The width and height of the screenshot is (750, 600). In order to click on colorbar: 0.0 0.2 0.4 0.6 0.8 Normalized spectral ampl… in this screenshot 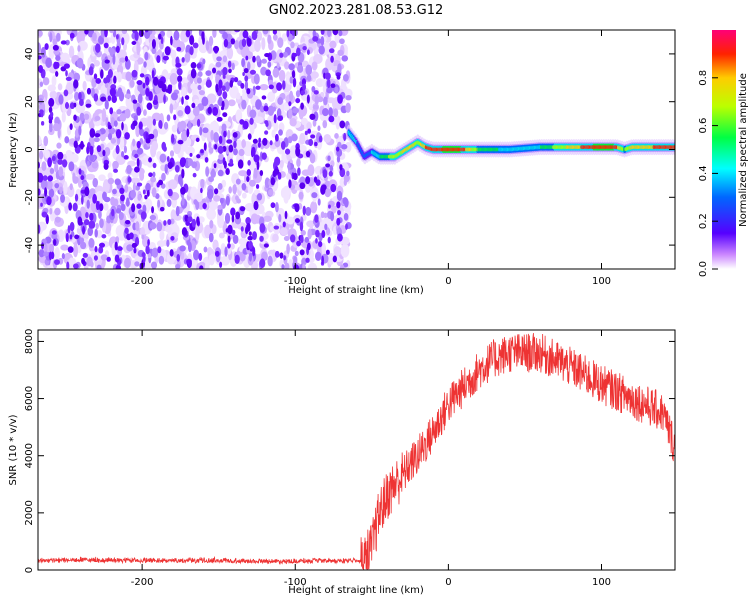, I will do `click(723, 153)`.